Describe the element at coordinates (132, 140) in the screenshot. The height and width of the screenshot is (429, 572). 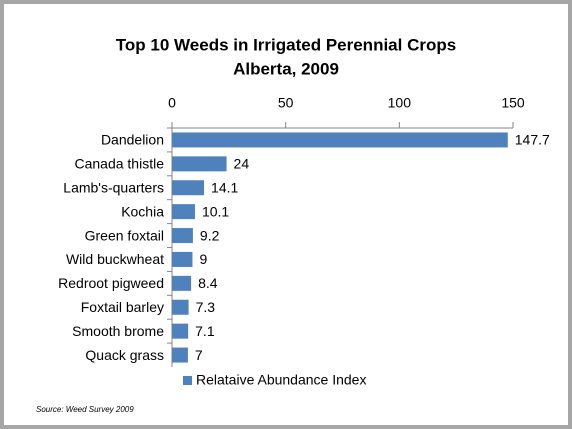
I see `y-tick-label: Dandelion` at that location.